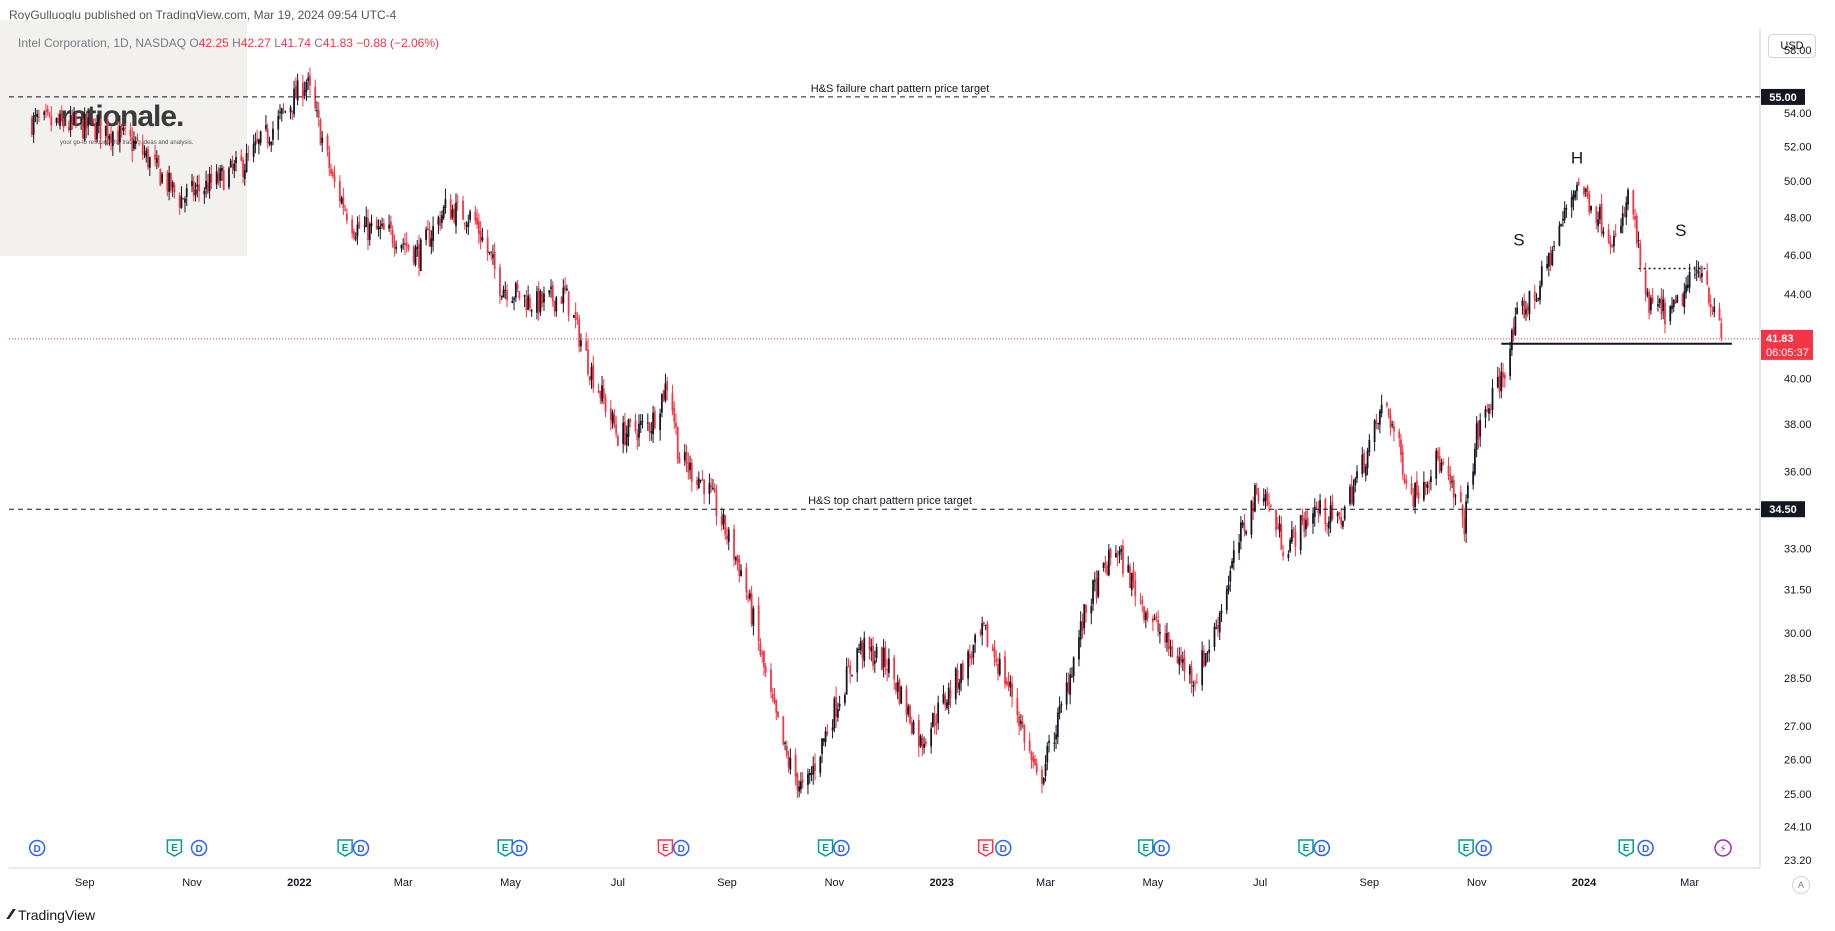 Image resolution: width=1835 pixels, height=931 pixels. What do you see at coordinates (1584, 883) in the screenshot?
I see `x-tick-label: 2024` at bounding box center [1584, 883].